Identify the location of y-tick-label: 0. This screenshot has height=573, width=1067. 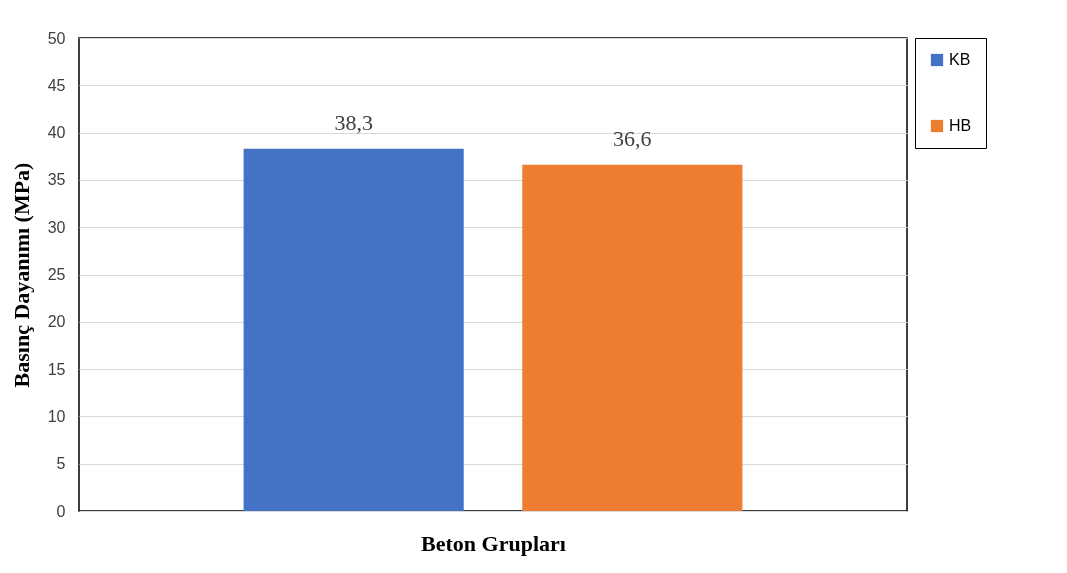
(61, 511).